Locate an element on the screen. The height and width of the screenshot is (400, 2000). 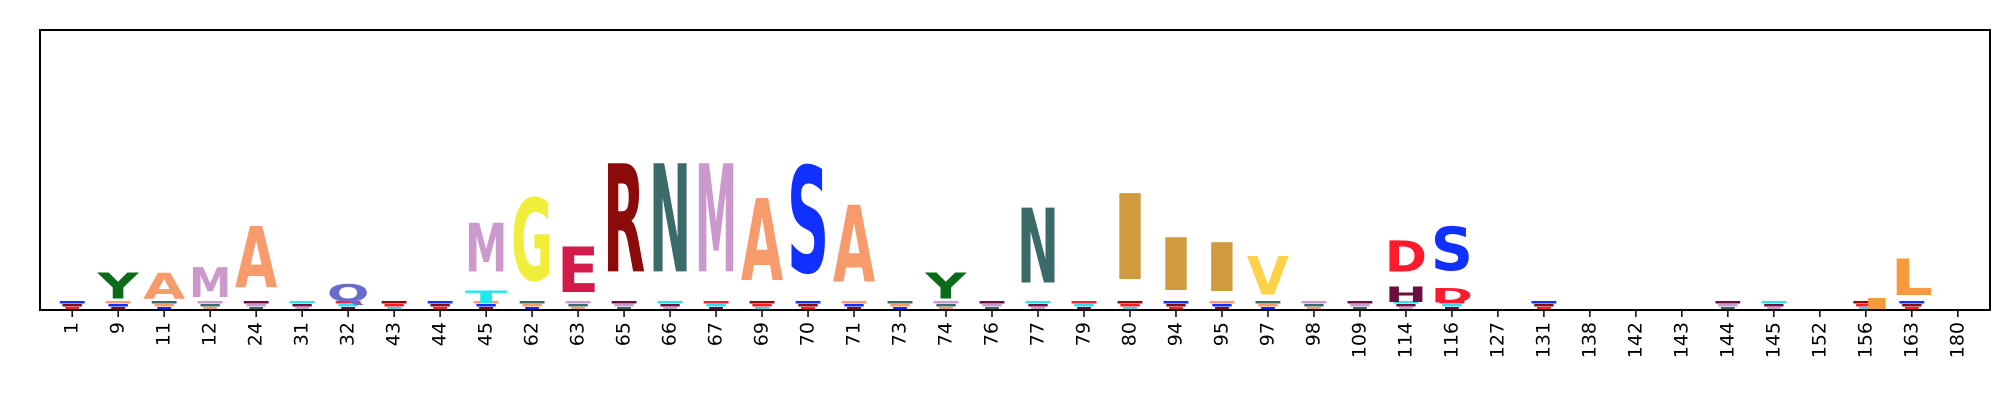
x-tick-label: 73 is located at coordinates (900, 334).